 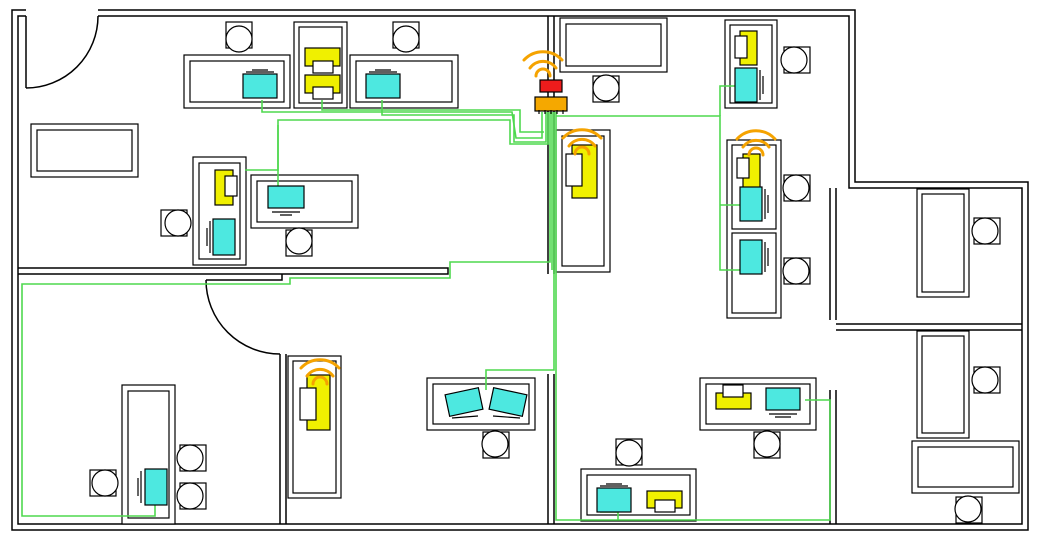 What do you see at coordinates (62, 52) in the screenshot?
I see `door-arc-top-left` at bounding box center [62, 52].